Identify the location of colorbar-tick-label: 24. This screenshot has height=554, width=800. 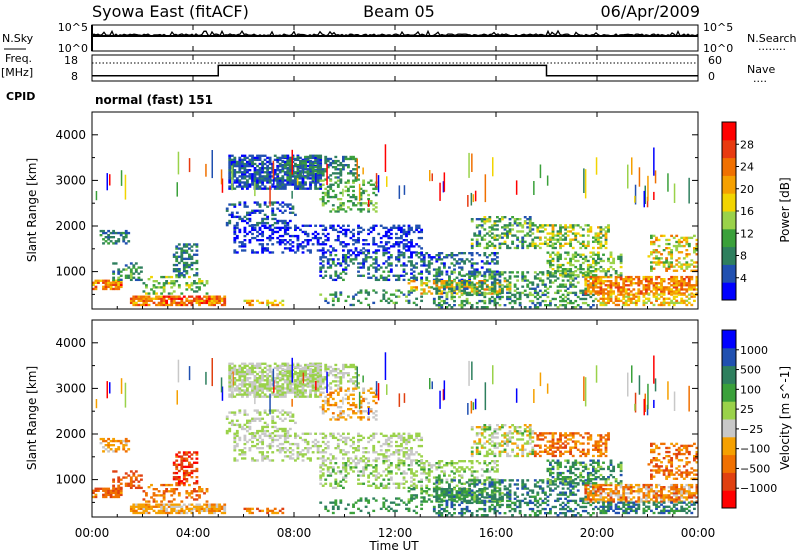
(747, 167).